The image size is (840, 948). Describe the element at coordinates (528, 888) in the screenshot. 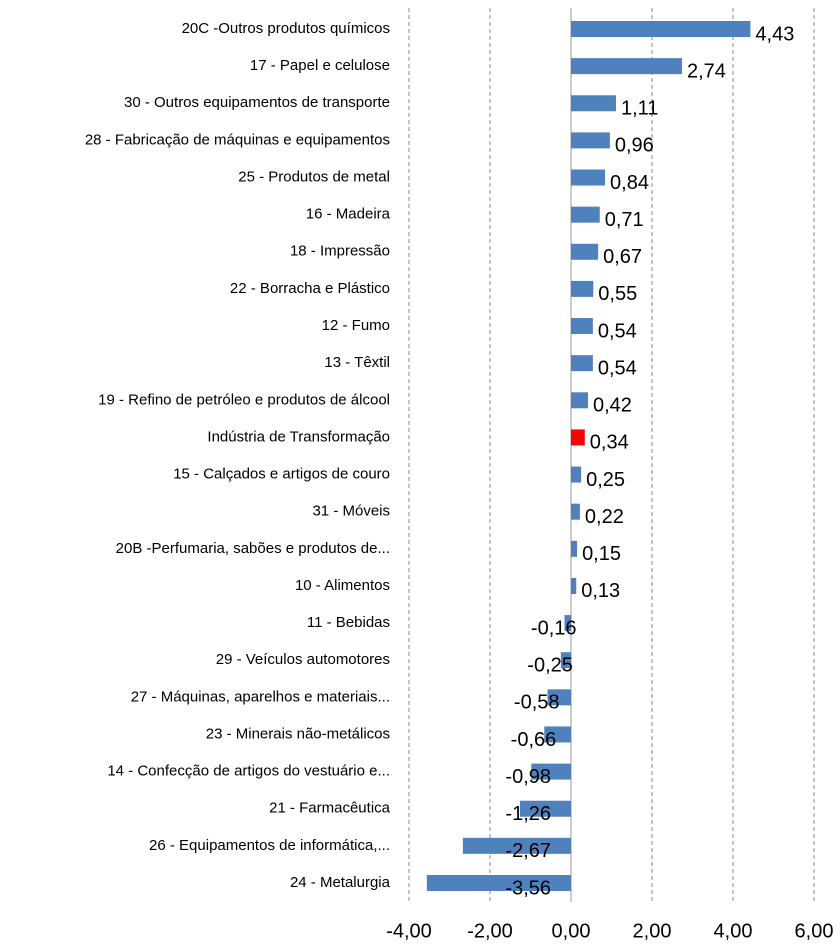

I see `value-label: -3,56` at that location.